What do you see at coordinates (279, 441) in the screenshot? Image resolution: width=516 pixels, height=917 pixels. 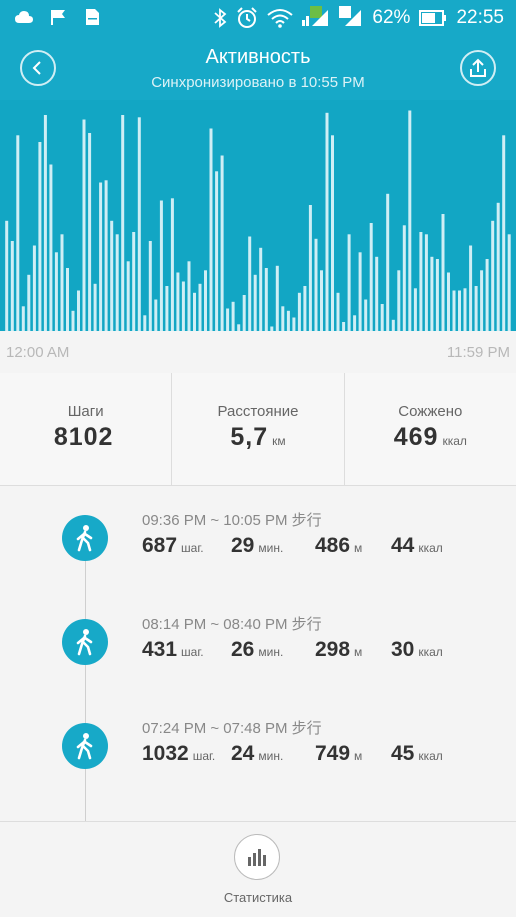 I see `summary-unit: км` at bounding box center [279, 441].